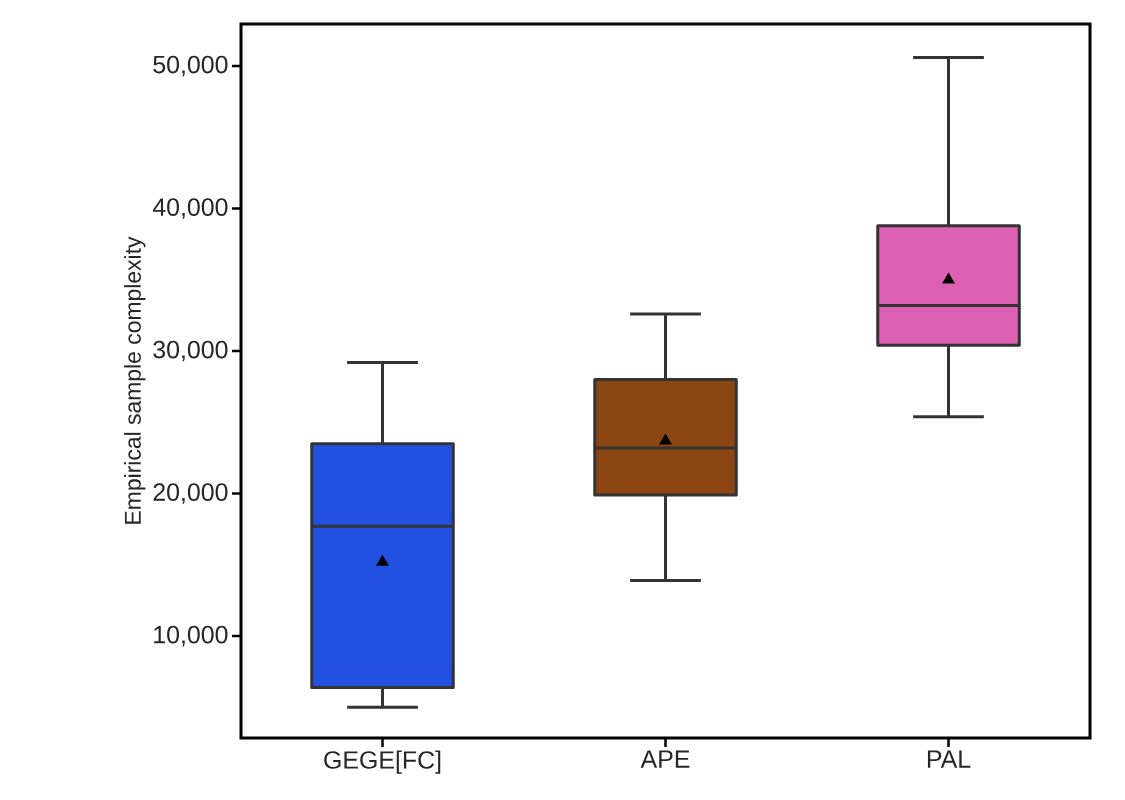 Image resolution: width=1125 pixels, height=800 pixels. I want to click on x-tick-label: PAL, so click(949, 759).